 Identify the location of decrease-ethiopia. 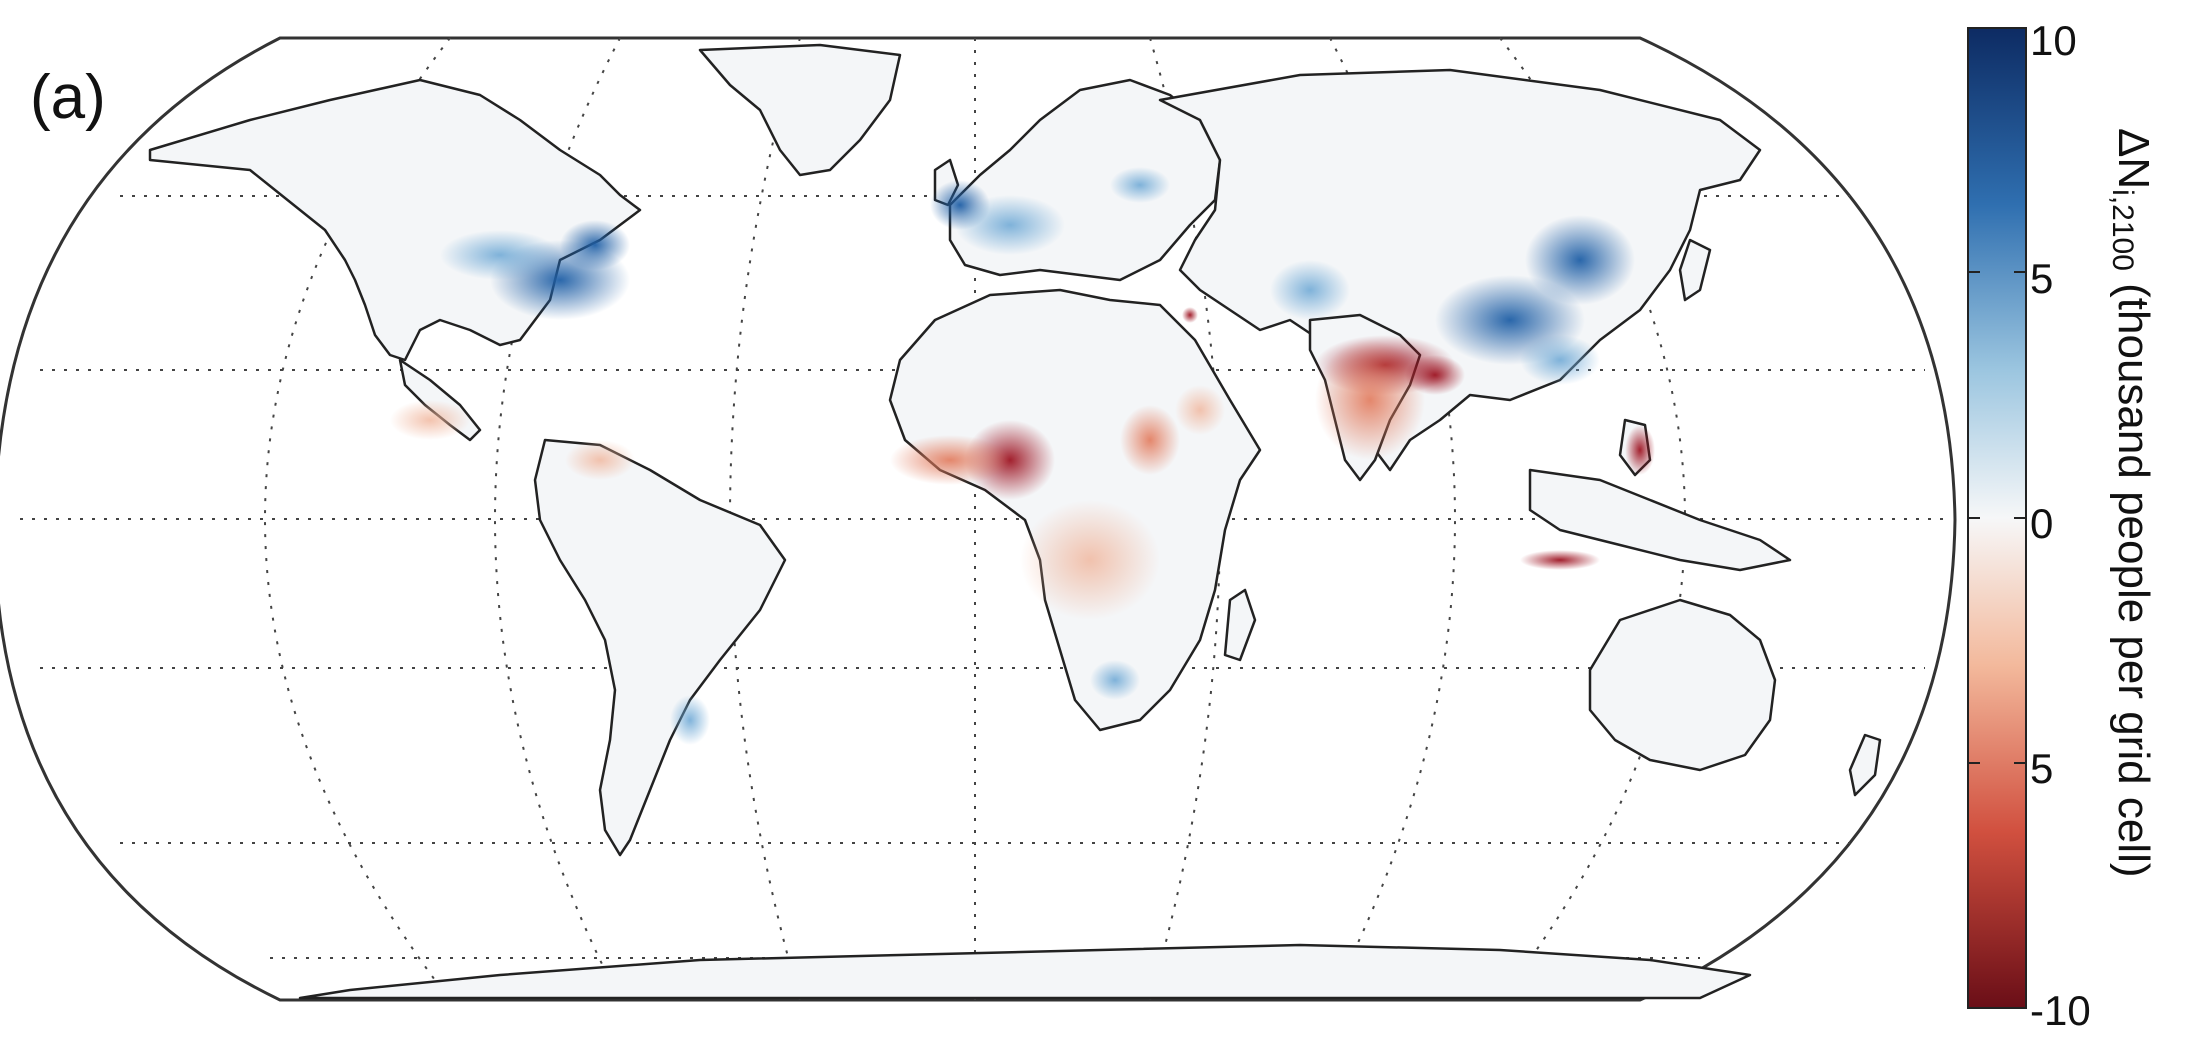
(1200, 410).